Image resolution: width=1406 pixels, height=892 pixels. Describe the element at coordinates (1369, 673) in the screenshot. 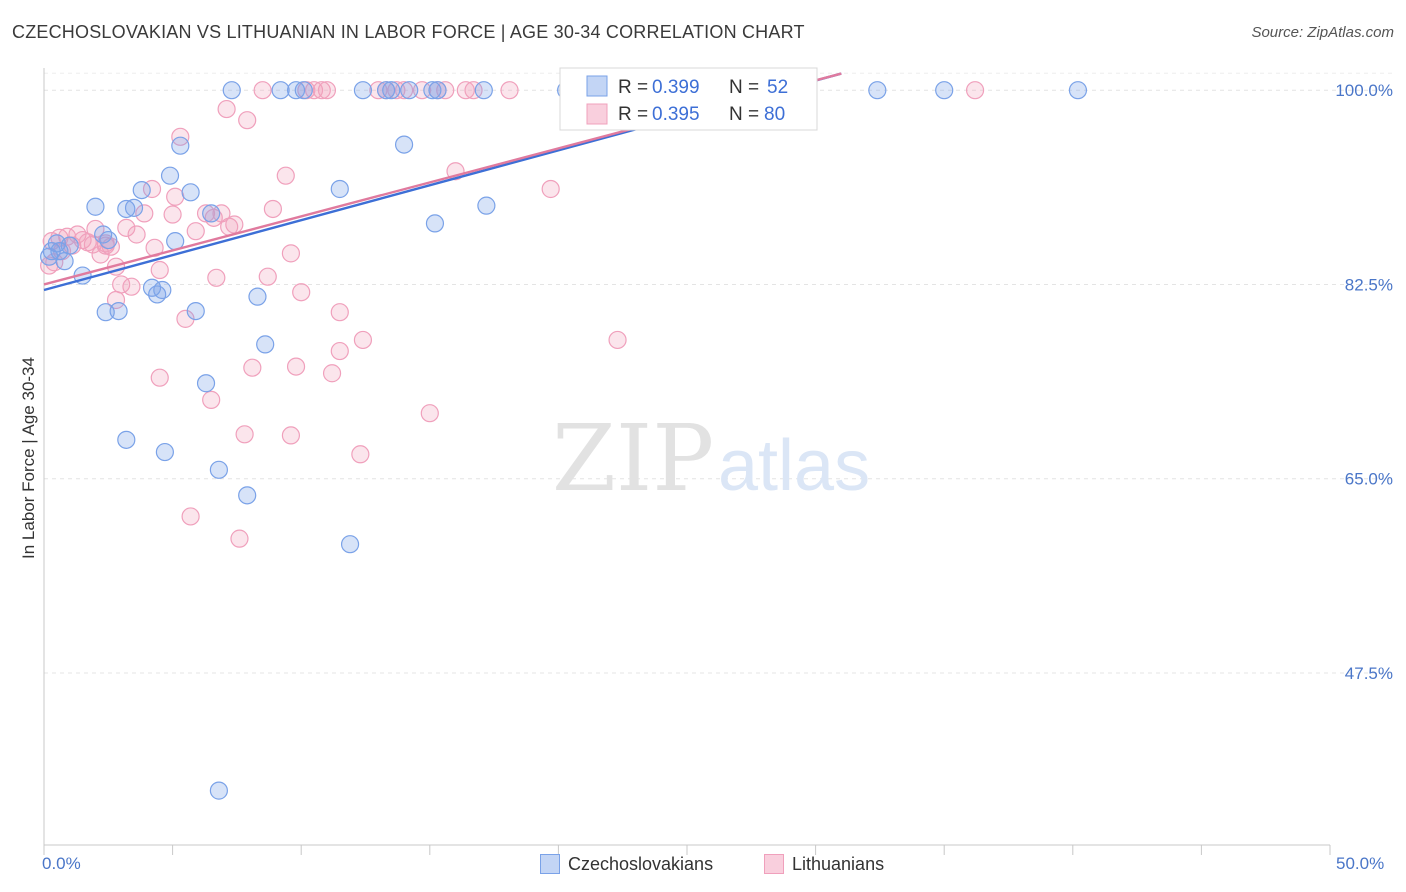

I see `y-tick-label: 47.5%` at that location.